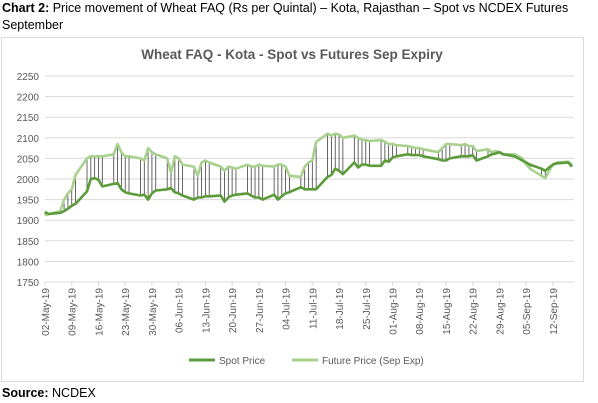 Image resolution: width=598 pixels, height=403 pixels. I want to click on x-tick-label: 02-May-19, so click(46, 312).